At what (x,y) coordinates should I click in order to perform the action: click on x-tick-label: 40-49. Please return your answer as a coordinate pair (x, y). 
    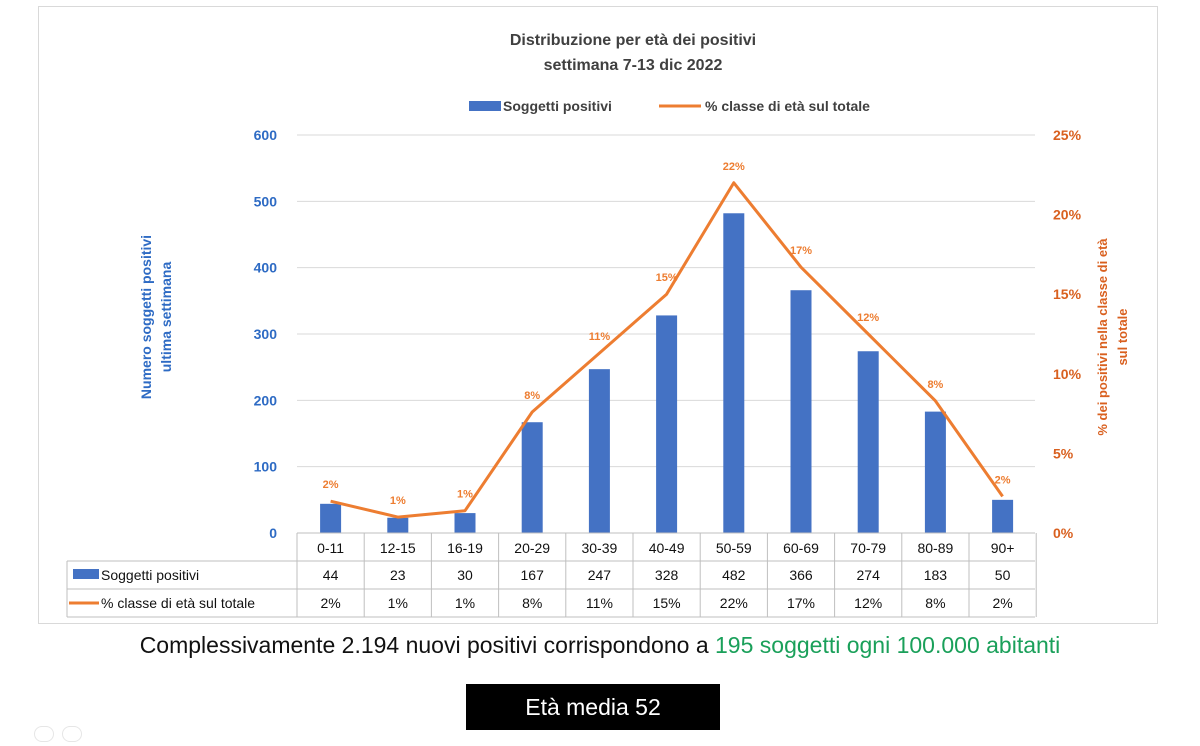
    Looking at the image, I should click on (667, 548).